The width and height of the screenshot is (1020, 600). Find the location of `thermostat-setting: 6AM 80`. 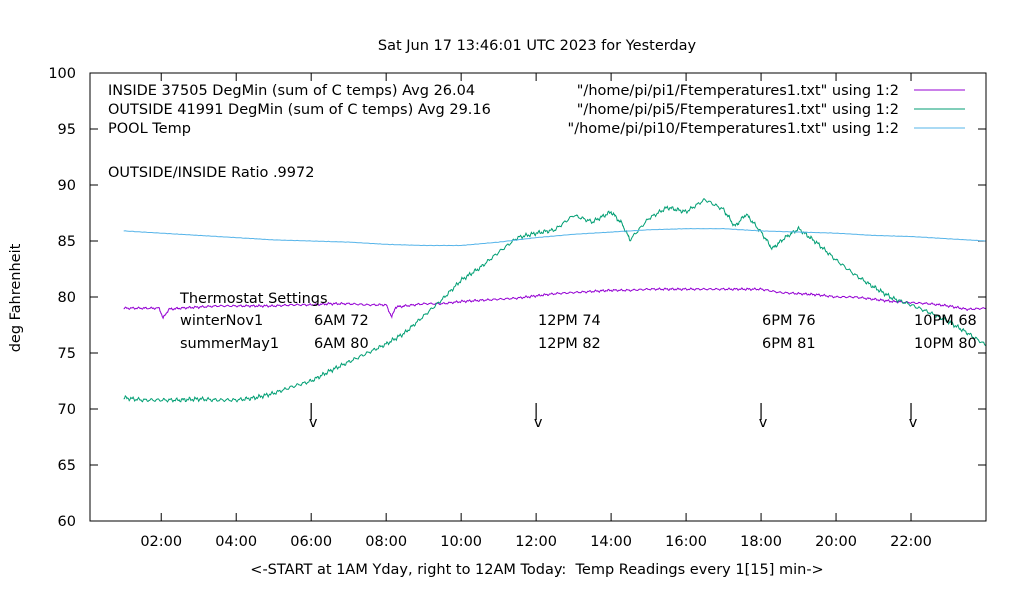

thermostat-setting: 6AM 80 is located at coordinates (341, 344).